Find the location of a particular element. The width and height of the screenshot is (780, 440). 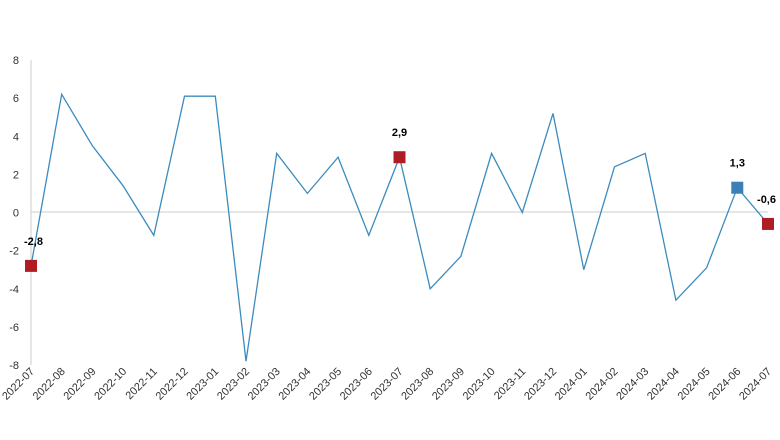

data-label: 1,3 is located at coordinates (737, 164).